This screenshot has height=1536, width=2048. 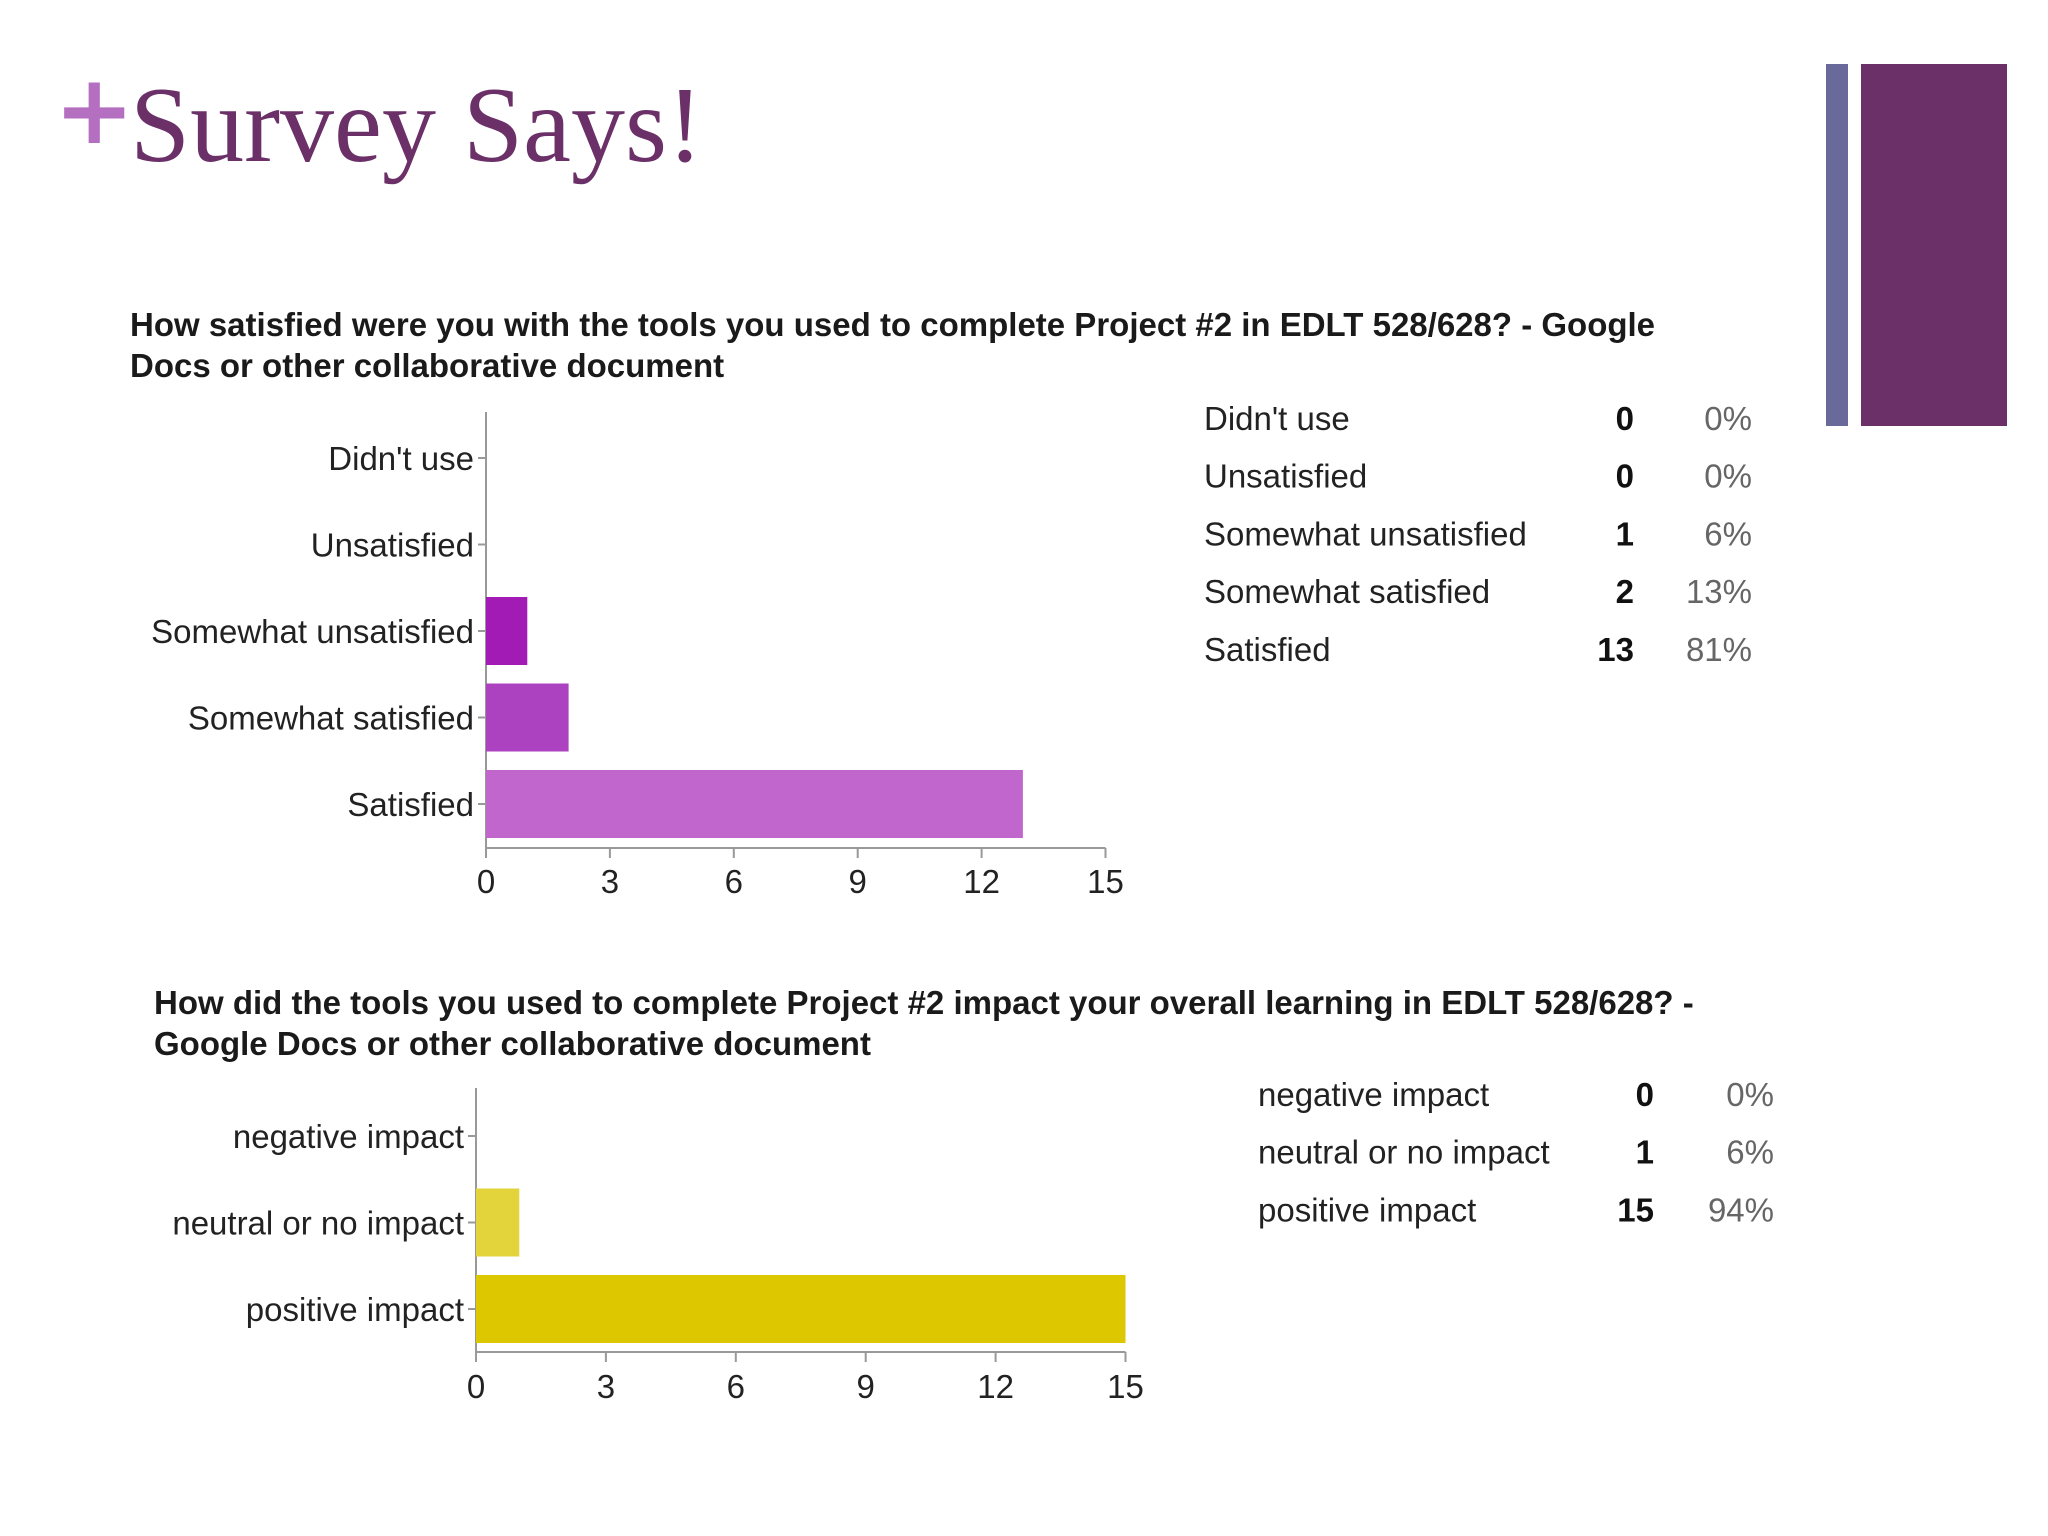 I want to click on chart-2-table-count: 15, so click(x=1635, y=1209).